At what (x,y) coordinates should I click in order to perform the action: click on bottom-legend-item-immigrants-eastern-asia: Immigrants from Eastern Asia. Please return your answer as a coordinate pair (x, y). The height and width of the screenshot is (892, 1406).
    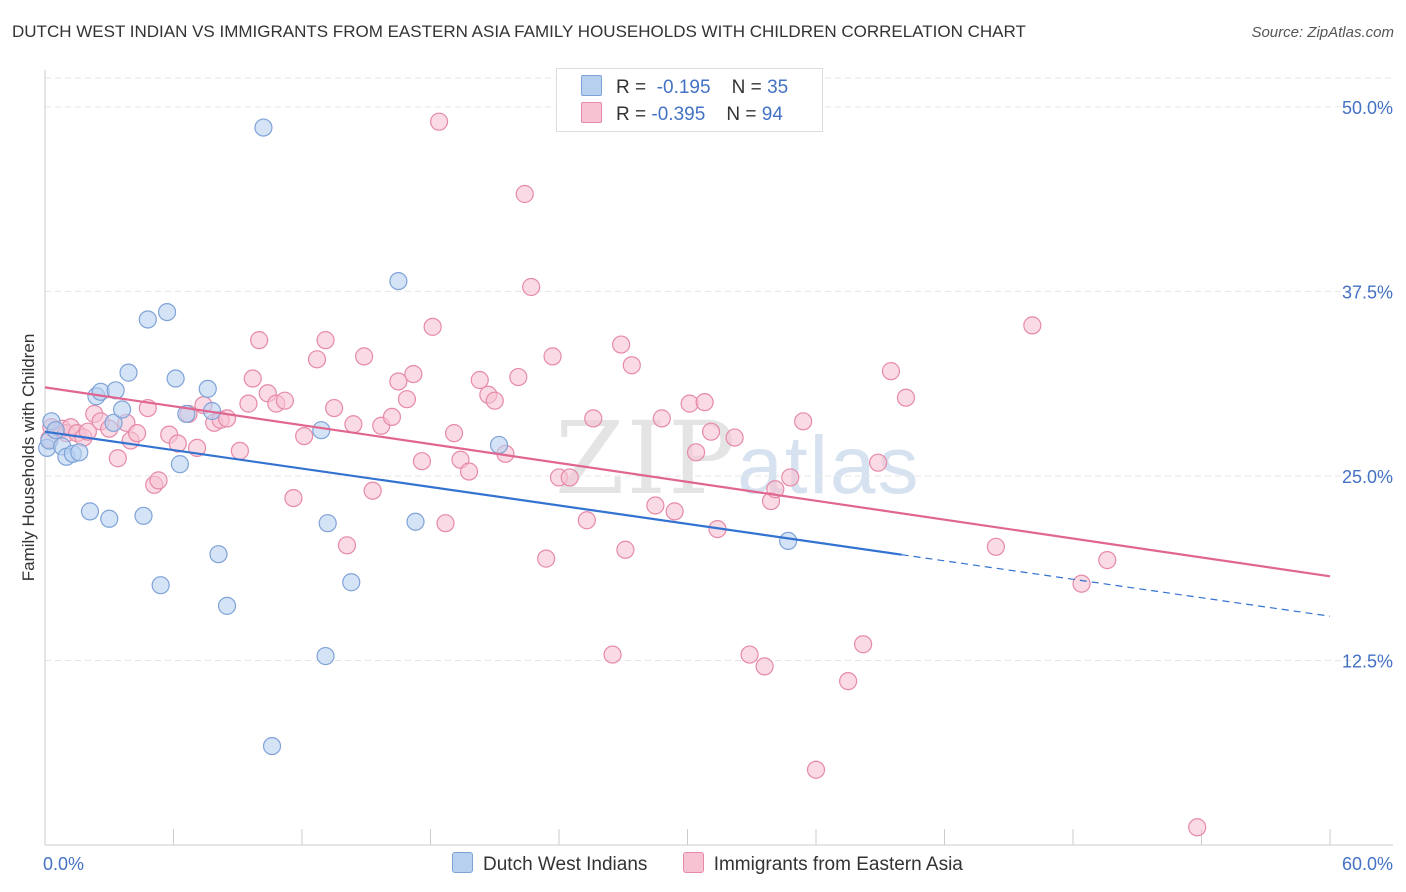
    Looking at the image, I should click on (822, 864).